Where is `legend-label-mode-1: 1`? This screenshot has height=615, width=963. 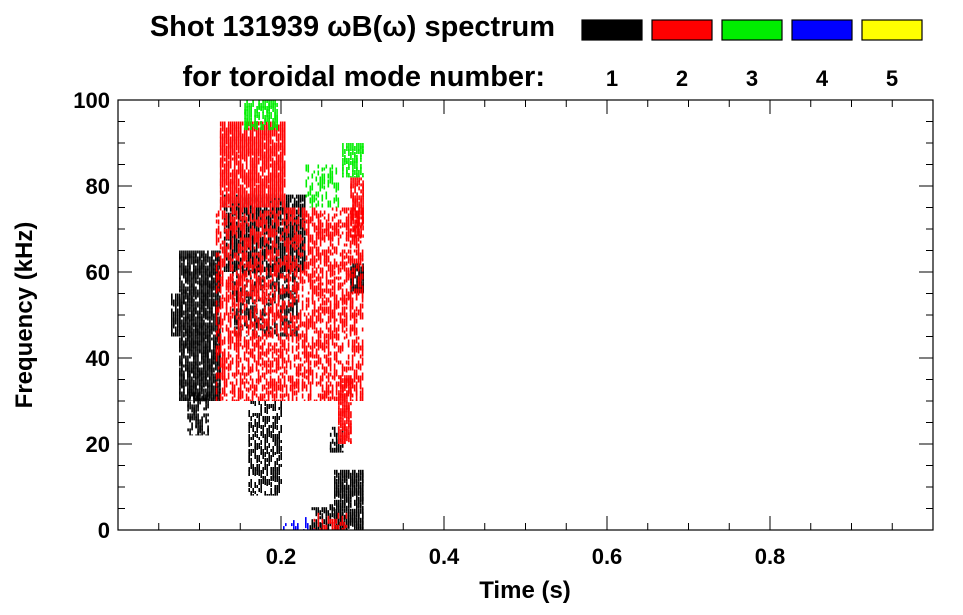
legend-label-mode-1: 1 is located at coordinates (612, 78).